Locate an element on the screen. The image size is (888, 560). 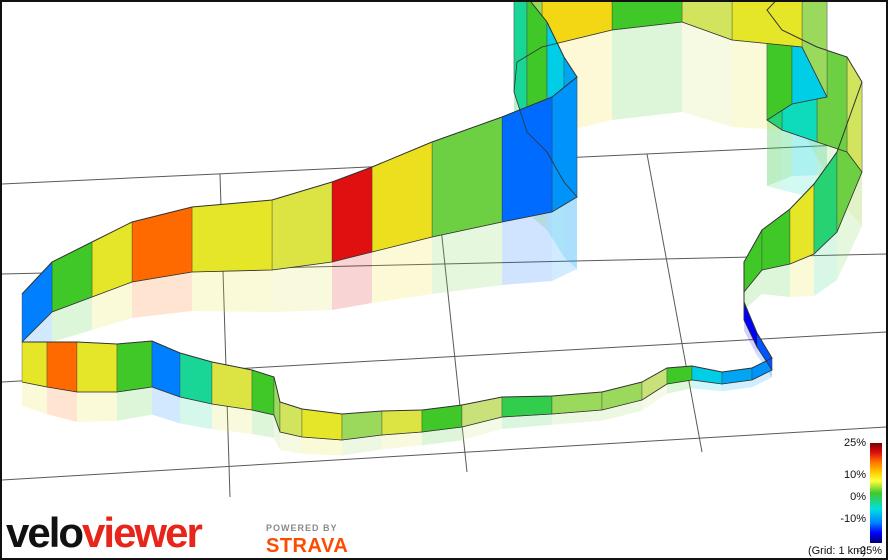
legend-label-minus-10: -10% is located at coordinates (853, 519).